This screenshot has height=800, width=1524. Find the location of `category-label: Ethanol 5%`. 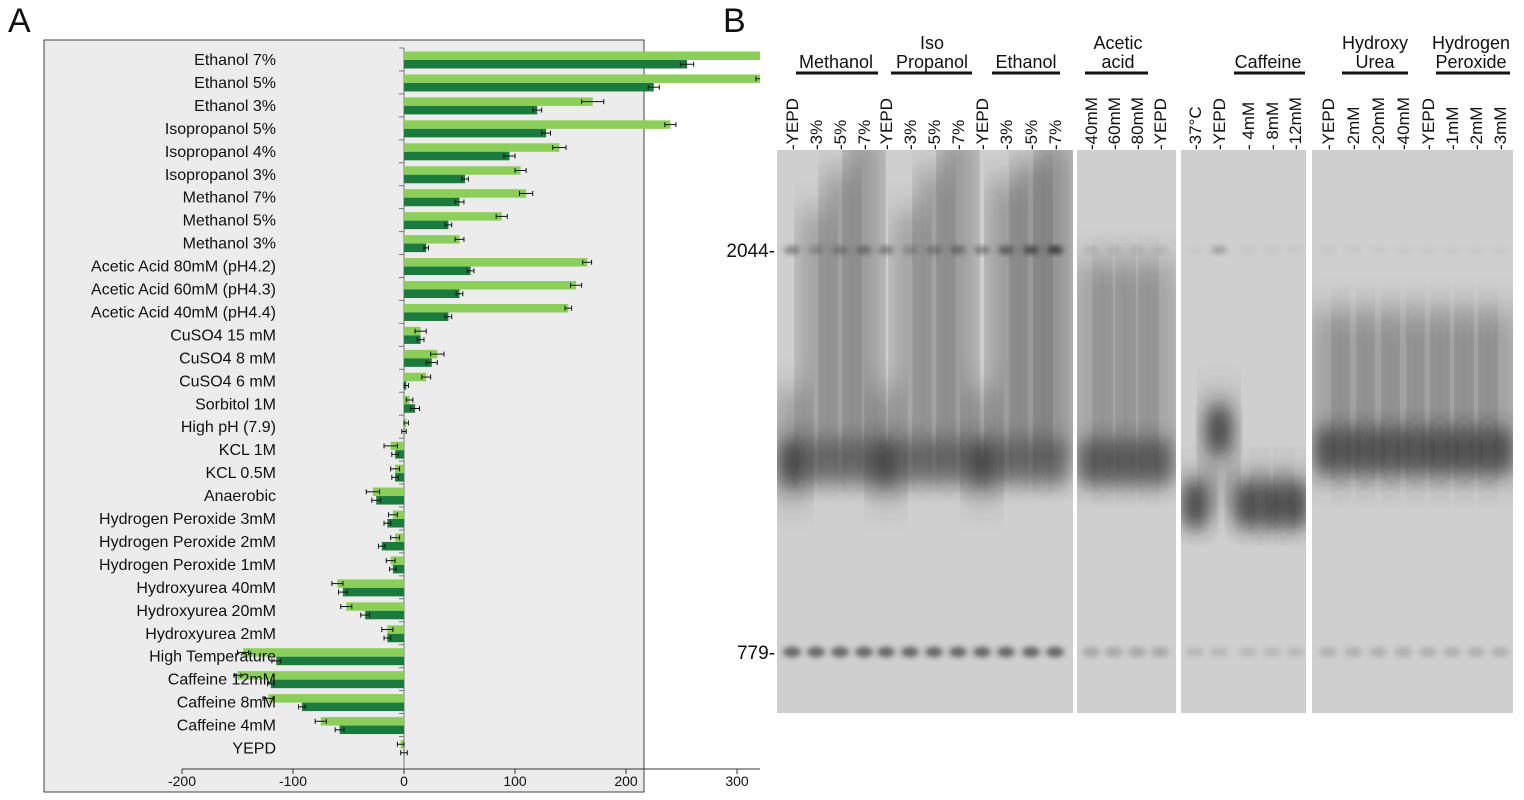

category-label: Ethanol 5% is located at coordinates (235, 83).